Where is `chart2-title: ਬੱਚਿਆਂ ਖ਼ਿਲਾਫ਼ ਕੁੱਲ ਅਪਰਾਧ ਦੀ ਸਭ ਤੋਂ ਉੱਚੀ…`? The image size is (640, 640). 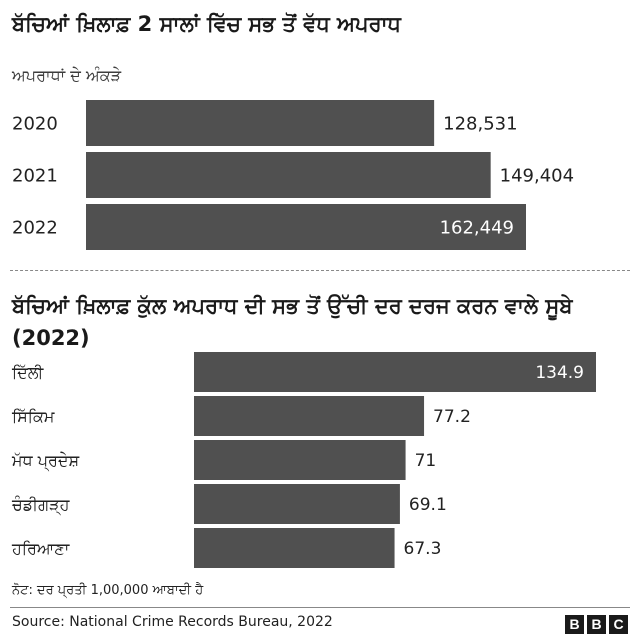
chart2-title: ਬੱਚਿਆਂ ਖ਼ਿਲਾਫ਼ ਕੁੱਲ ਅਪਰਾਧ ਦੀ ਸਭ ਤੋਂ ਉੱਚੀ… is located at coordinates (292, 322).